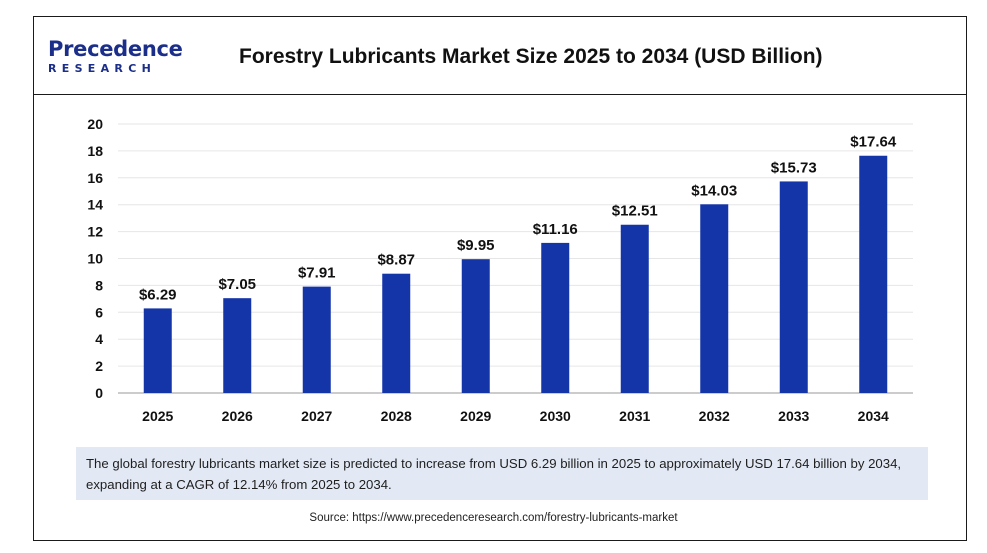  What do you see at coordinates (515, 416) in the screenshot?
I see `x-axis-ticks: 2025 2026 2027 2028 2029 2030 2031 2032 2033 2034` at bounding box center [515, 416].